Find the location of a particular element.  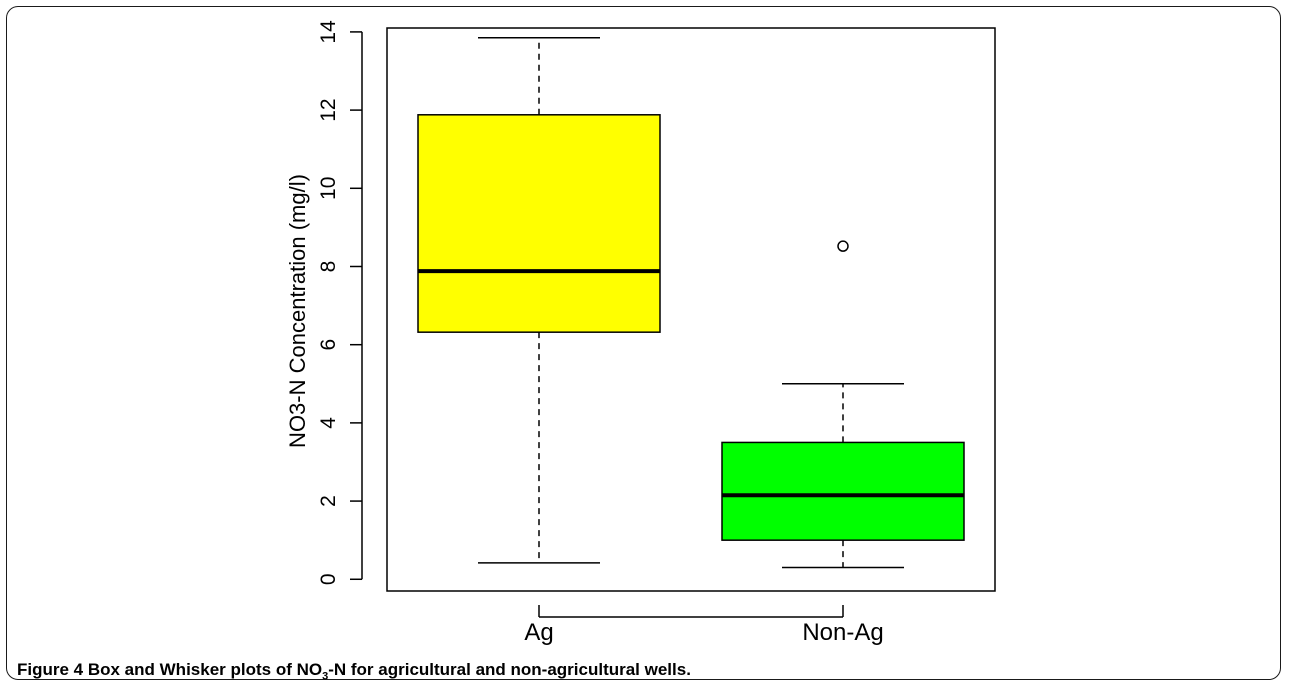

y-tick-label: 14 is located at coordinates (328, 32).